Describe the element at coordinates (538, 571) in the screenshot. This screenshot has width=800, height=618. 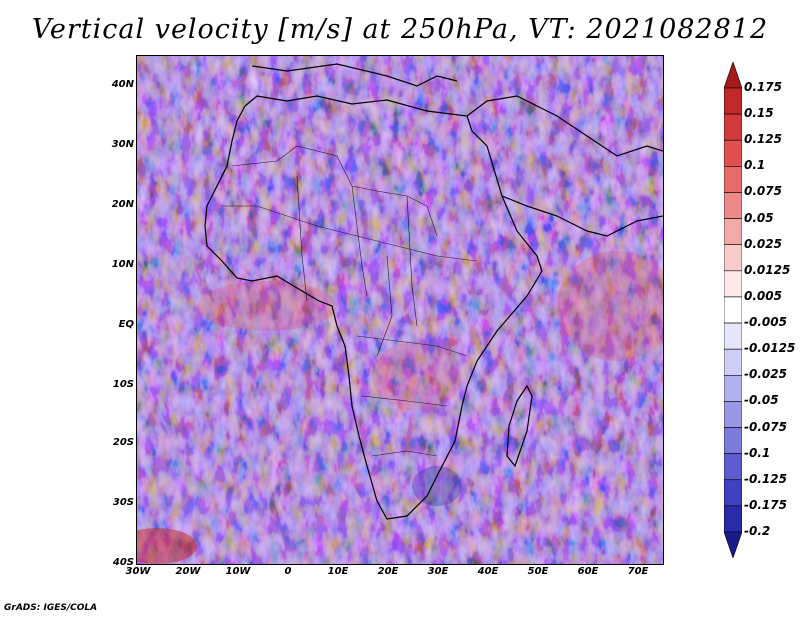
I see `lon-label-50e: 50E` at that location.